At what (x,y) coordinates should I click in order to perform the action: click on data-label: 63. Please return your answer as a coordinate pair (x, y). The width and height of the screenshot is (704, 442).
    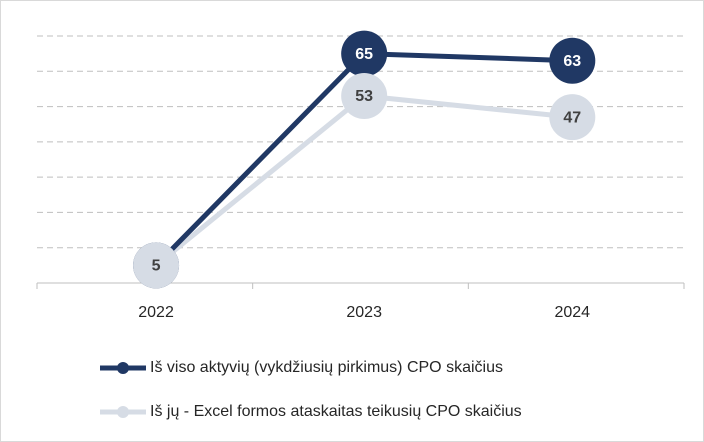
    Looking at the image, I should click on (572, 61).